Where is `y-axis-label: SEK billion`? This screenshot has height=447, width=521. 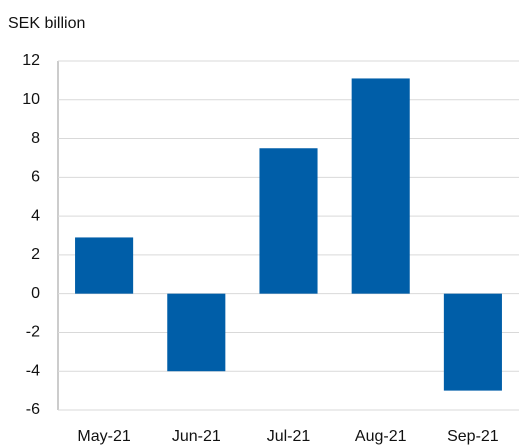
y-axis-label: SEK billion is located at coordinates (46, 23).